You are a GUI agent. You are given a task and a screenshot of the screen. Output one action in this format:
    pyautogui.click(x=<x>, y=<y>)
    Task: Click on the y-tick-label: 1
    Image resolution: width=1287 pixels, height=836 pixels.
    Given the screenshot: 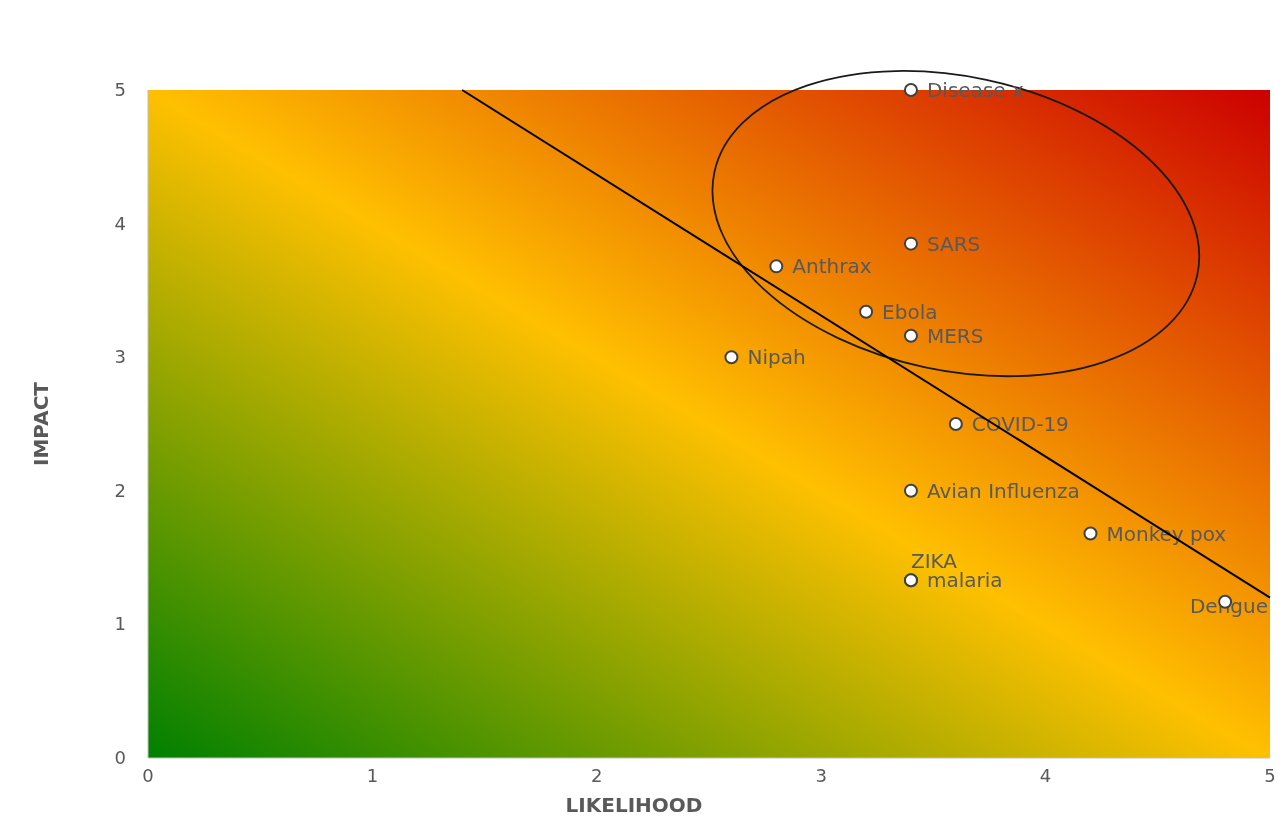 What is the action you would take?
    pyautogui.click(x=120, y=624)
    